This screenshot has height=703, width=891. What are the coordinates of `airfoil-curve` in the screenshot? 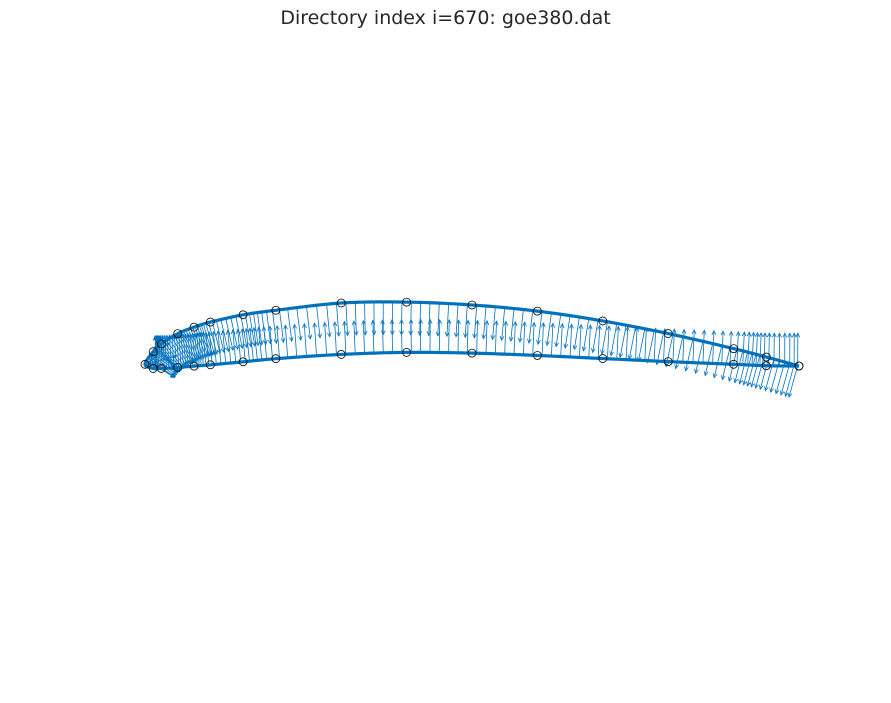 It's located at (471, 335).